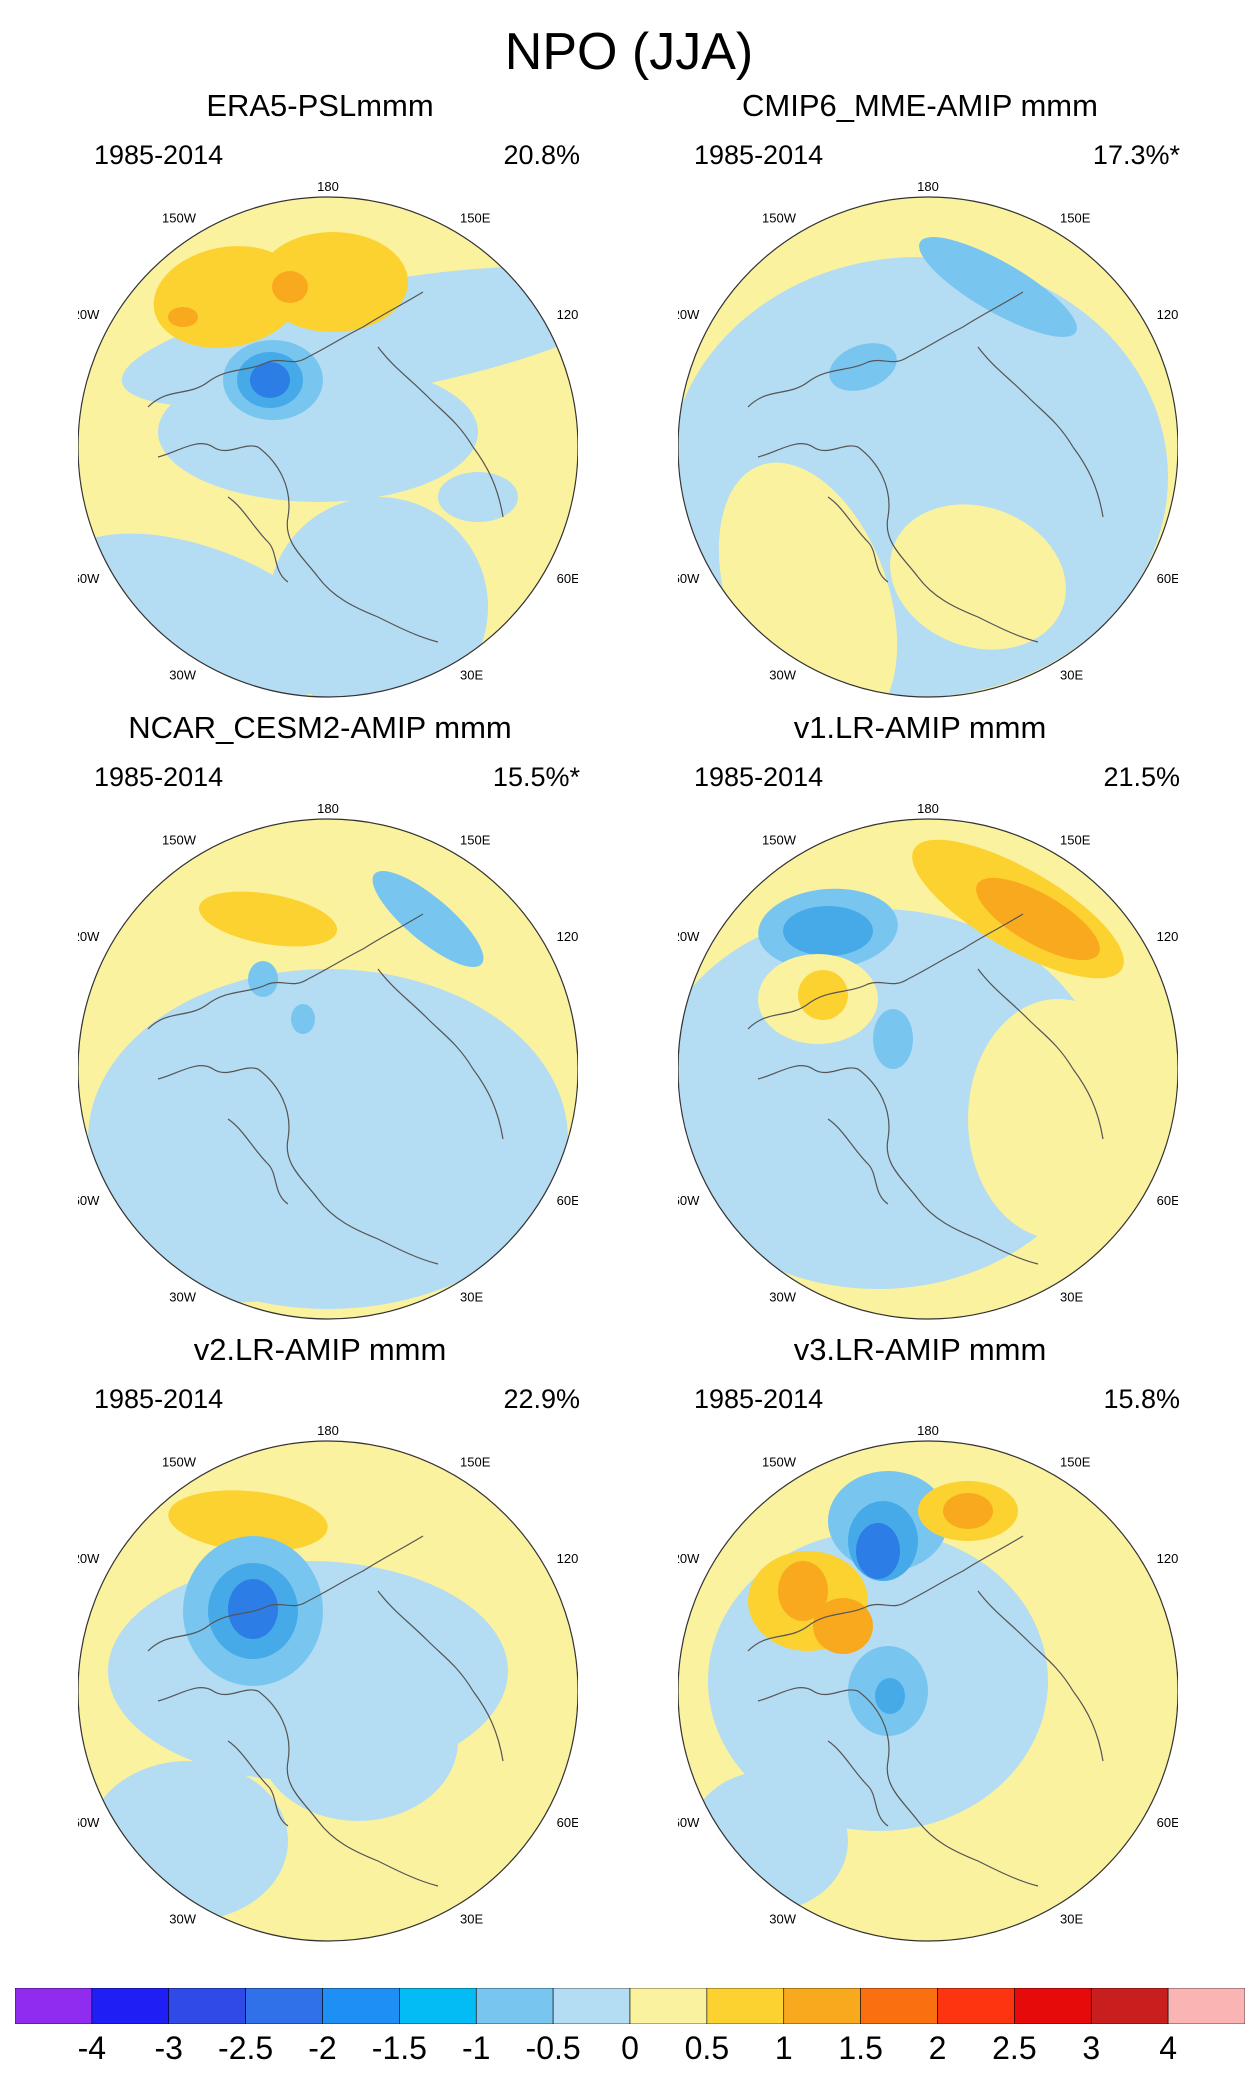 The height and width of the screenshot is (2091, 1258). I want to click on colorbar-tick-label: -2.5, so click(246, 2048).